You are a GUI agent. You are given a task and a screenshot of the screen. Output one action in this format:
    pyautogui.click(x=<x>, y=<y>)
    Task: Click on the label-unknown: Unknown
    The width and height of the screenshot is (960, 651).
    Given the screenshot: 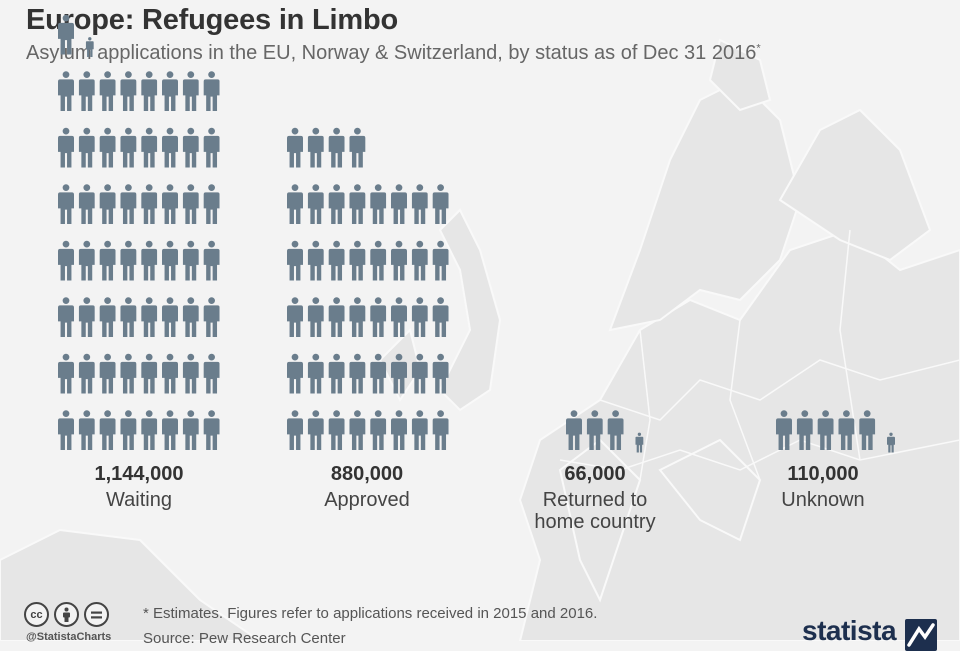 What is the action you would take?
    pyautogui.click(x=823, y=500)
    